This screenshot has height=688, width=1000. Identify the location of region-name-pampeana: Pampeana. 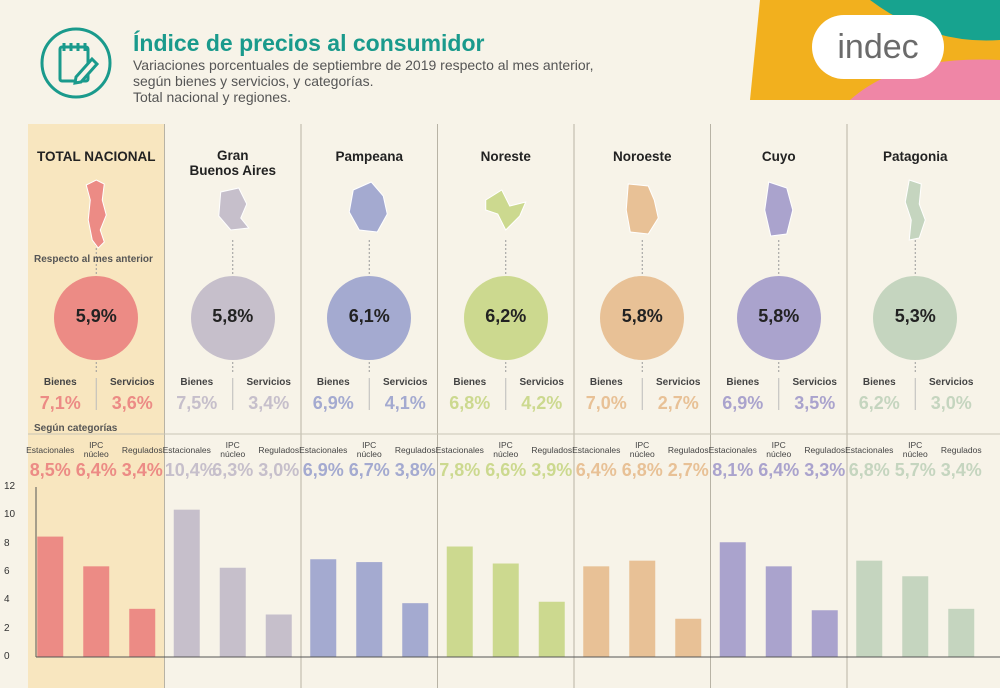
(369, 156).